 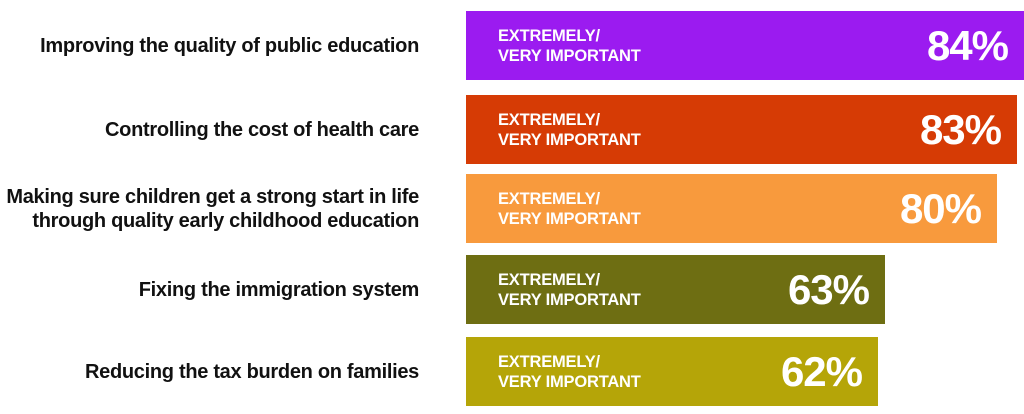 What do you see at coordinates (821, 371) in the screenshot?
I see `value-label: 62%` at bounding box center [821, 371].